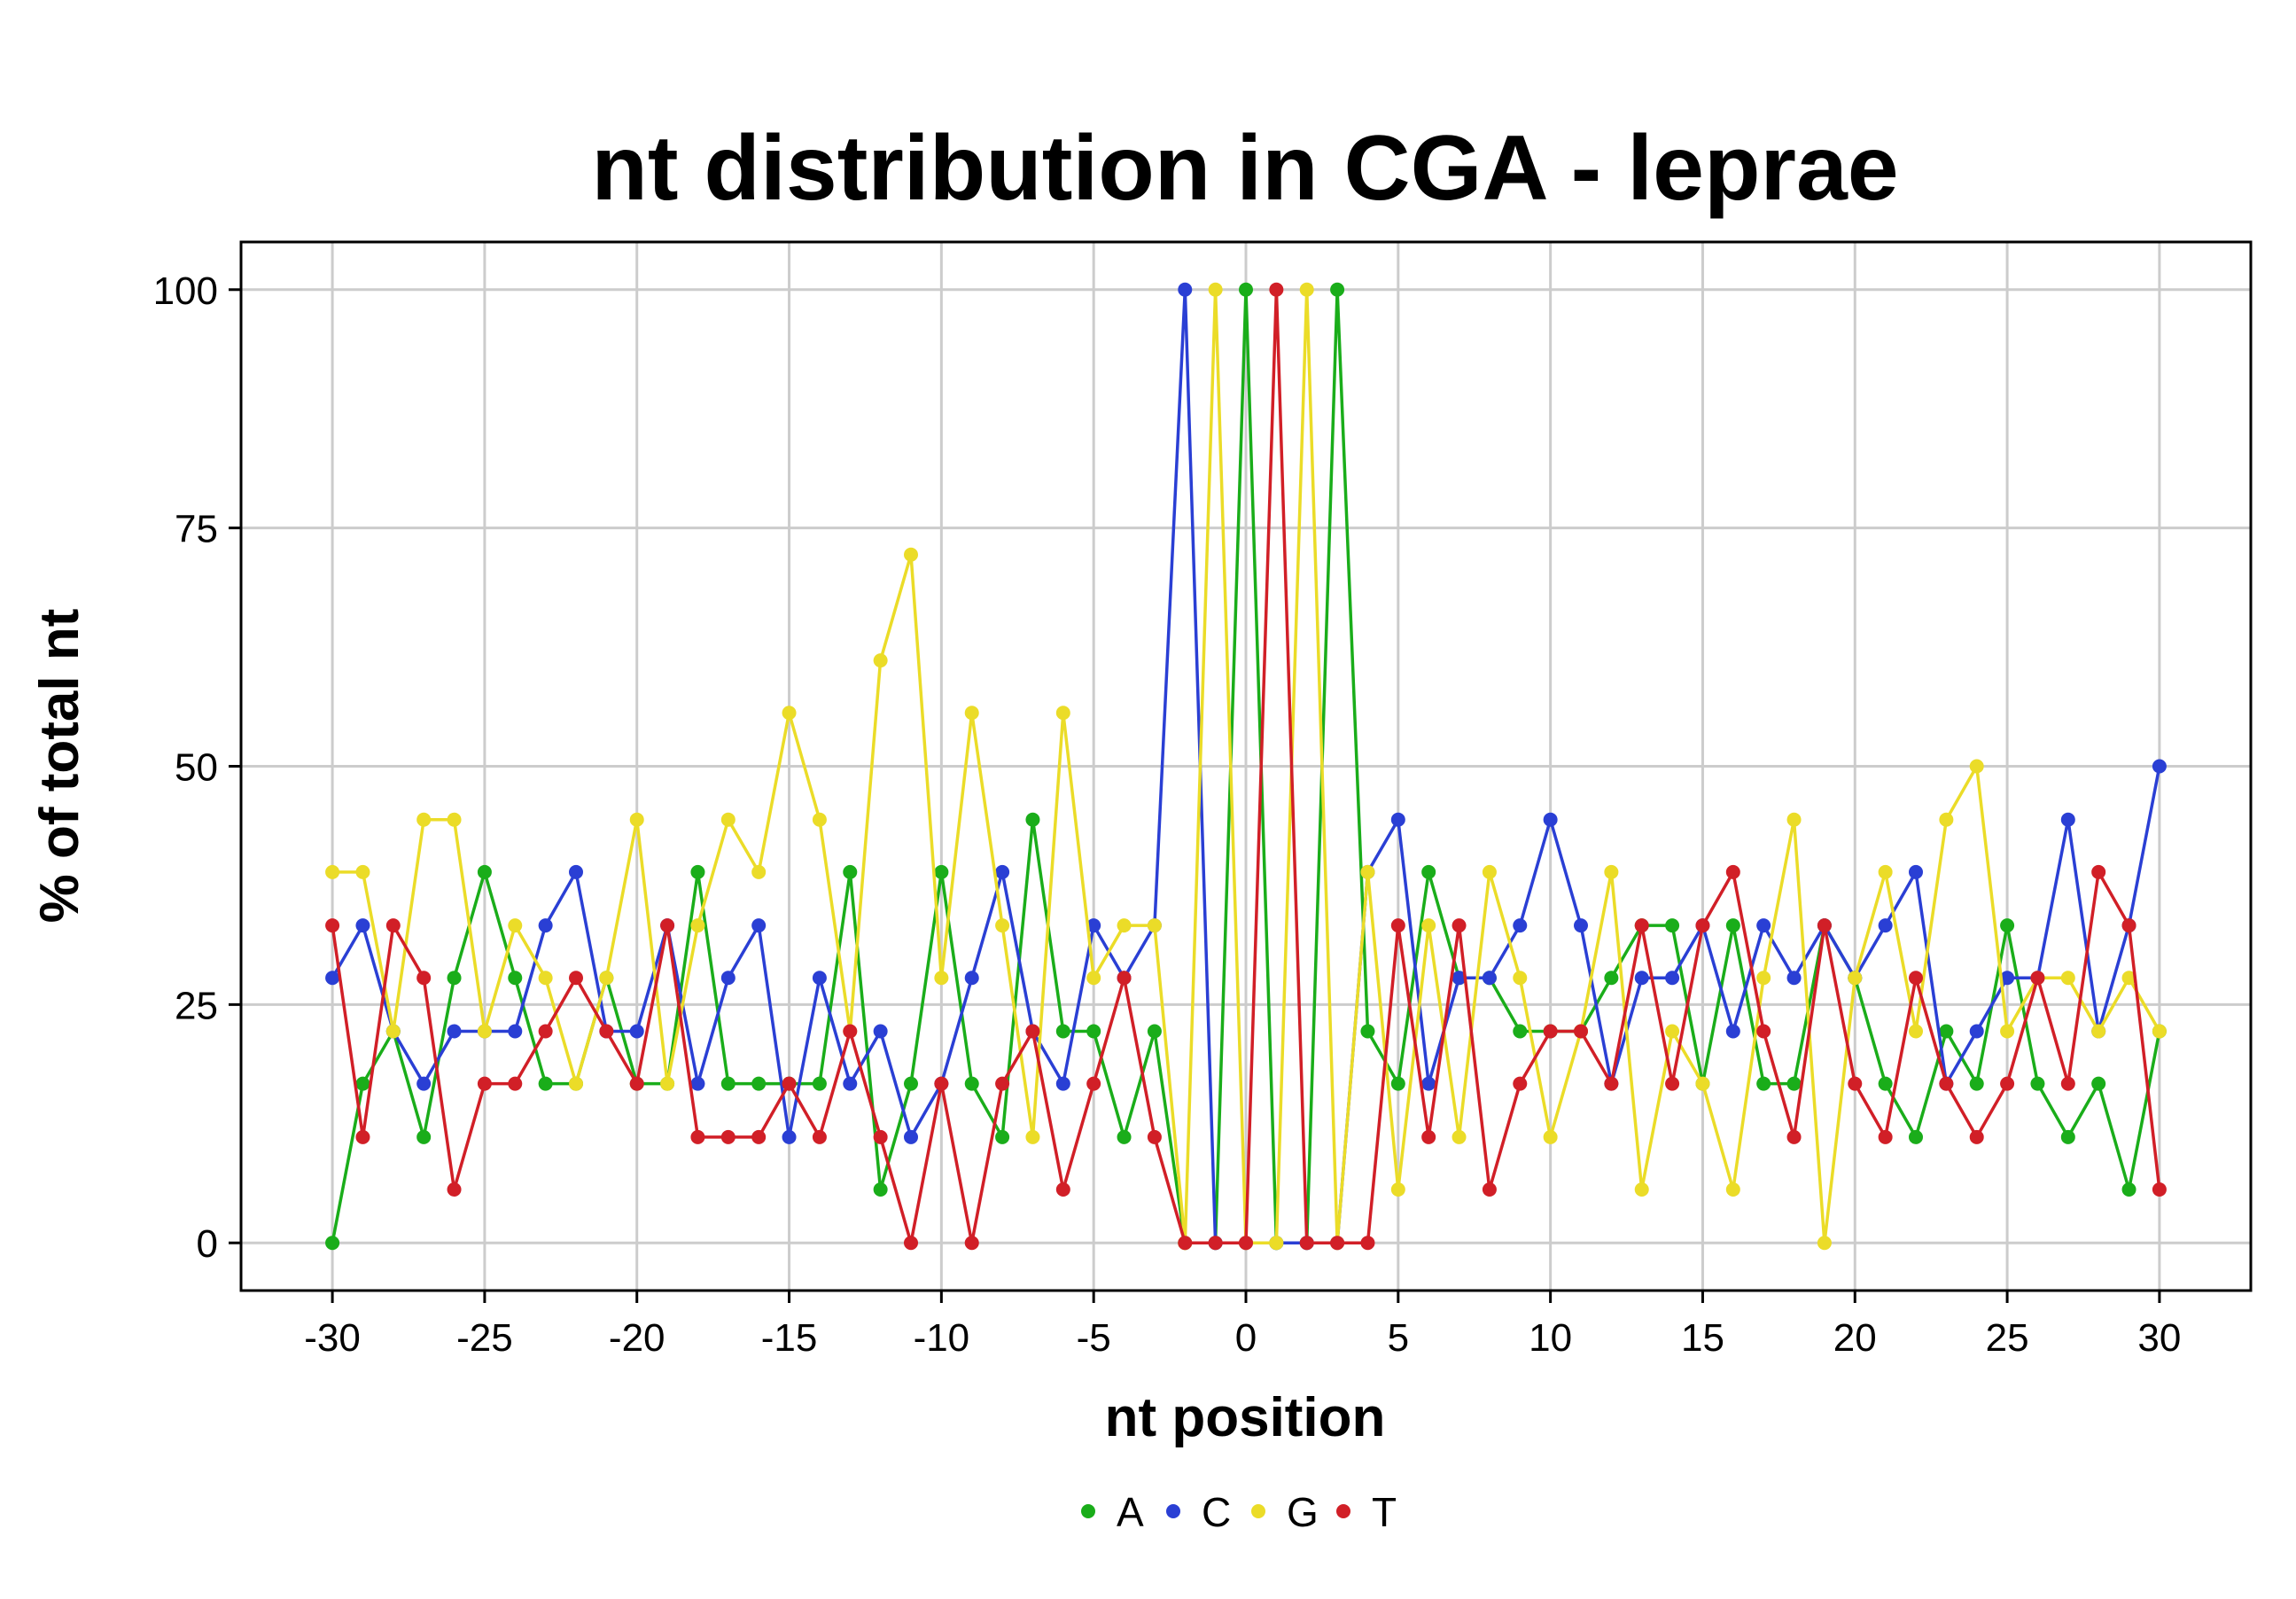 This screenshot has height=1599, width=2296. I want to click on legend-marker-T, so click(1343, 1511).